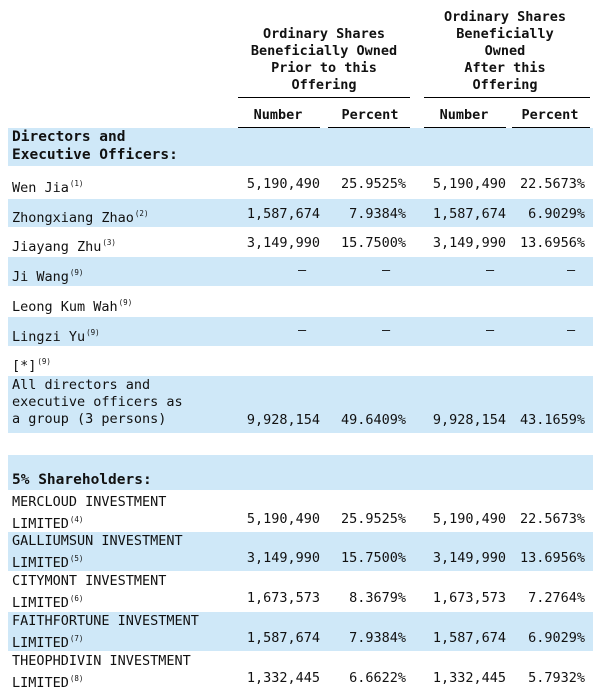 Image resolution: width=593 pixels, height=698 pixels. Describe the element at coordinates (300, 472) in the screenshot. I see `section-band-shareholders` at that location.